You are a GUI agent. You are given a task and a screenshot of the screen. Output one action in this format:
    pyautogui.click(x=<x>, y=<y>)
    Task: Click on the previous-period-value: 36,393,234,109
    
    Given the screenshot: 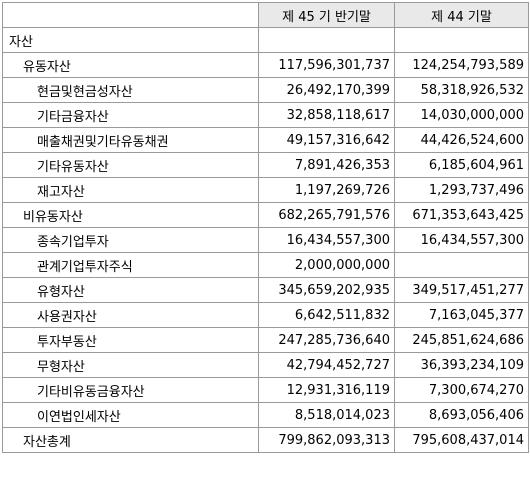 What is the action you would take?
    pyautogui.click(x=461, y=365)
    